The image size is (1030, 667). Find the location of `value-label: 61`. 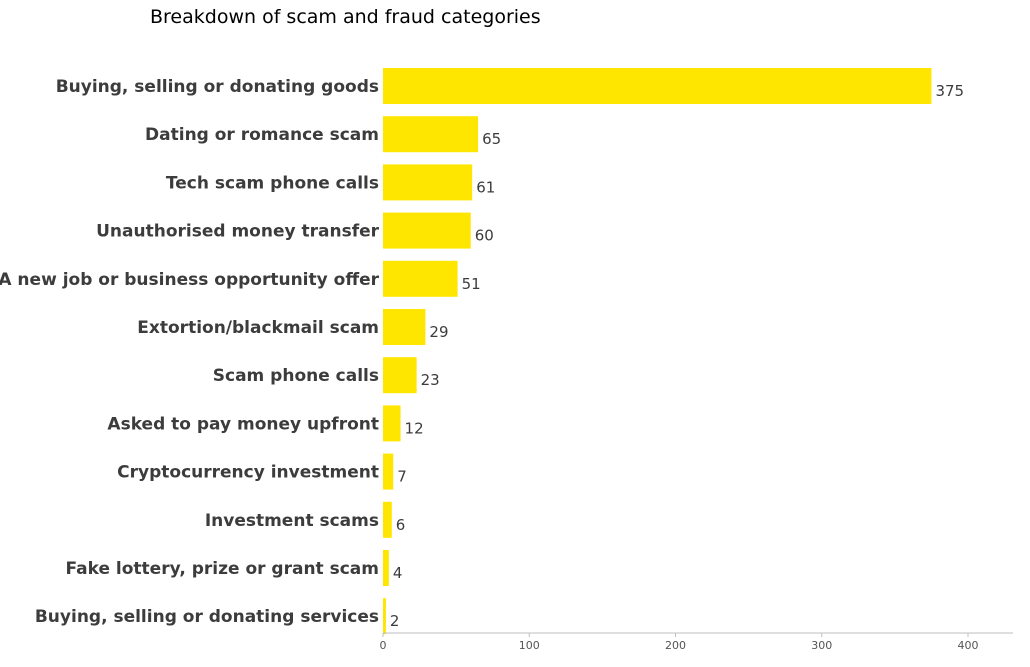

value-label: 61 is located at coordinates (485, 187).